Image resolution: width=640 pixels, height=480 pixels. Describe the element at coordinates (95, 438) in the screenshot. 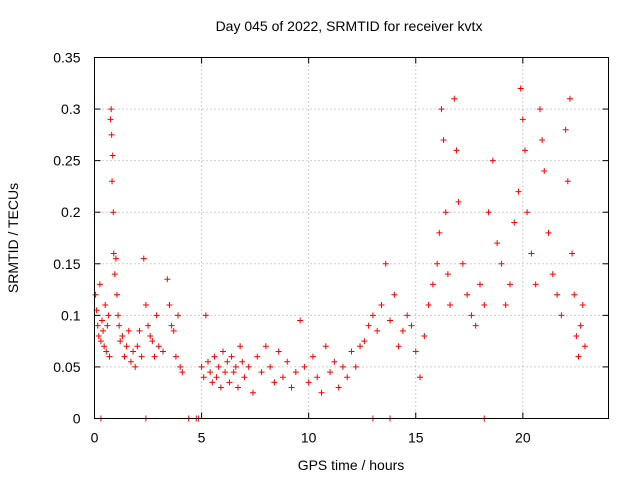

I see `x-tick-label: 0` at that location.